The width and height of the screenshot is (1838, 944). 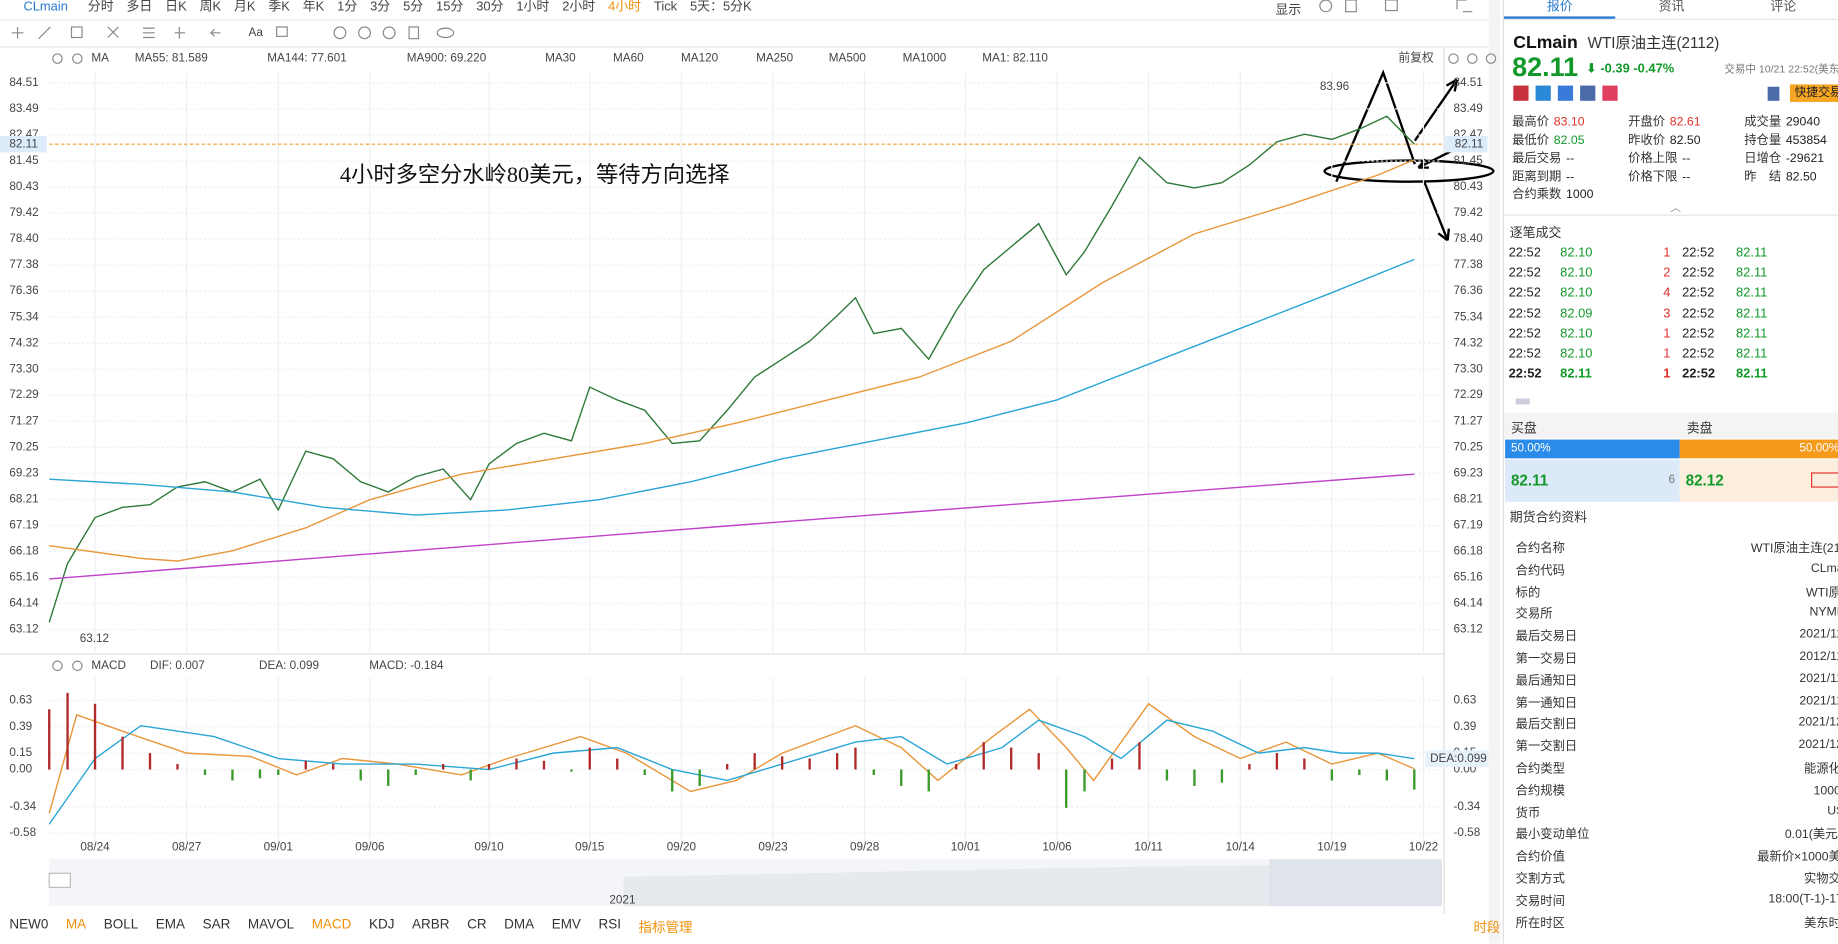 I want to click on y-tick-label: 73.30, so click(x=1469, y=368).